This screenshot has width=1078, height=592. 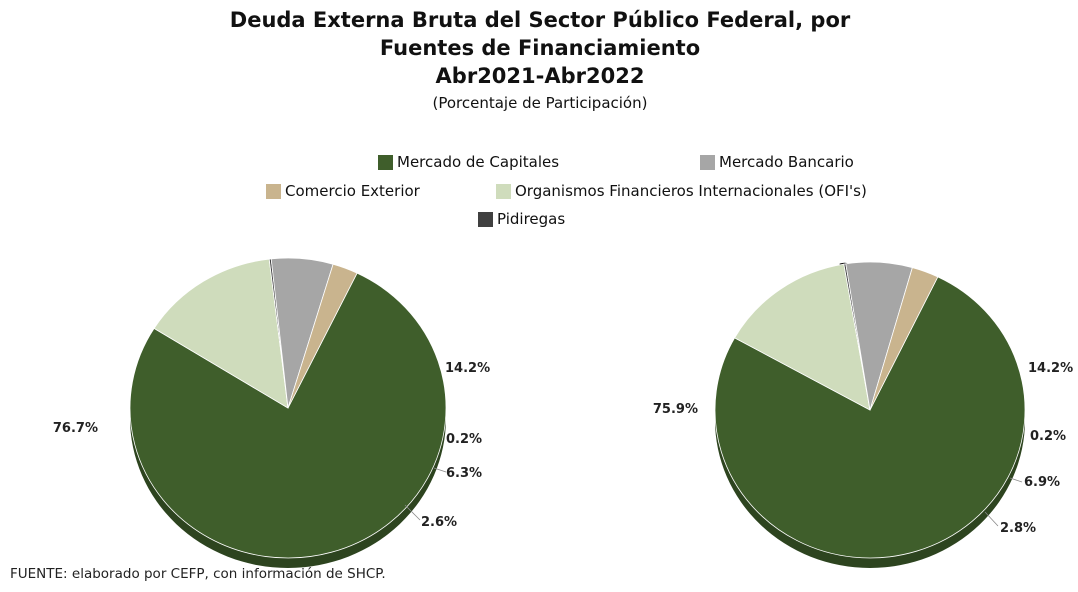 I want to click on legend-label: Mercado Bancario, so click(x=786, y=162).